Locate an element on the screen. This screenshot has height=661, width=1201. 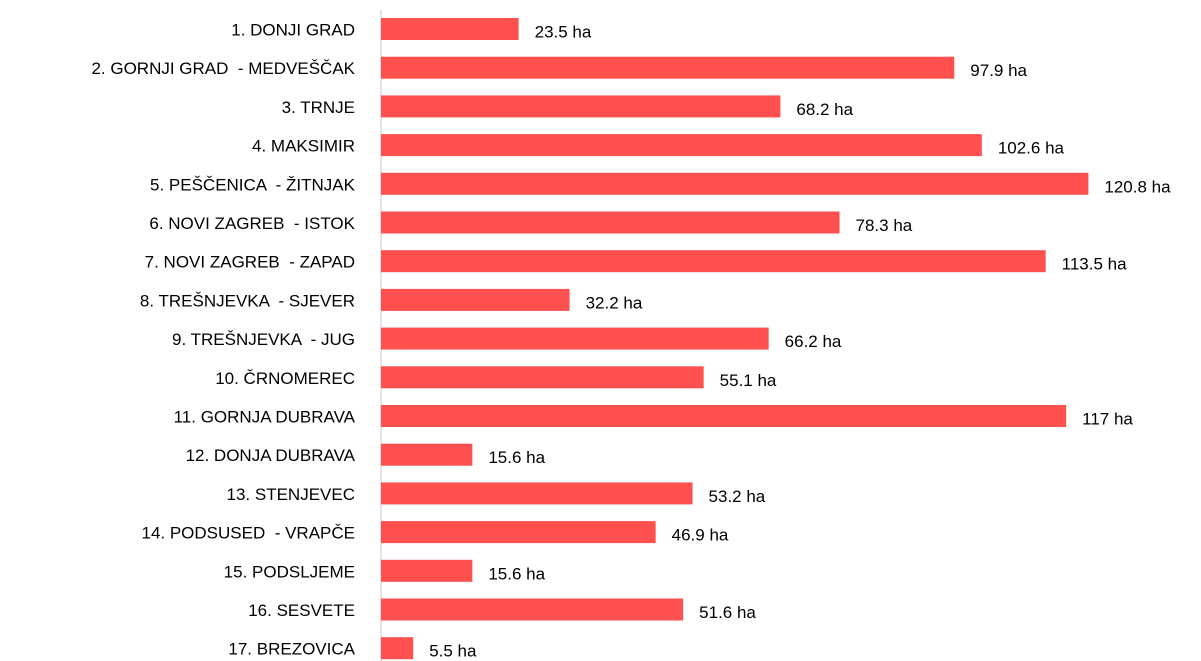
data-label: 46.9 ha is located at coordinates (700, 535).